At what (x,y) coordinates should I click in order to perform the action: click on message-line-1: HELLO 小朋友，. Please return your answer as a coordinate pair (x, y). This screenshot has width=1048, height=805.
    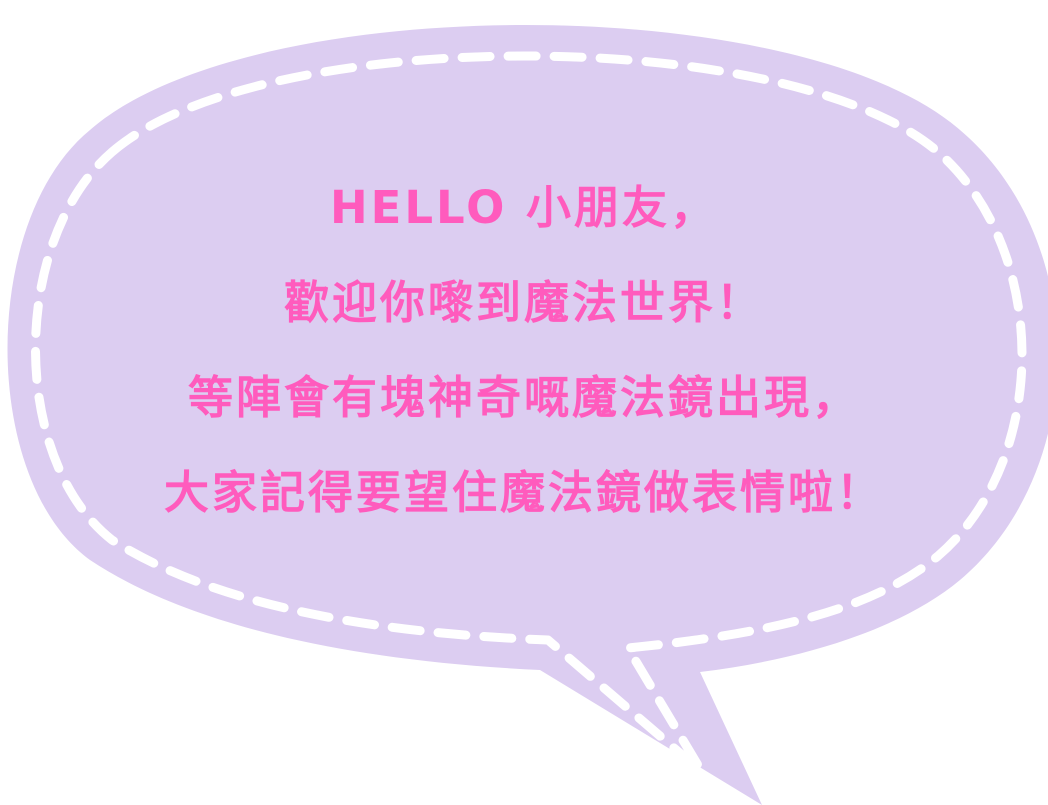
    Looking at the image, I should click on (524, 207).